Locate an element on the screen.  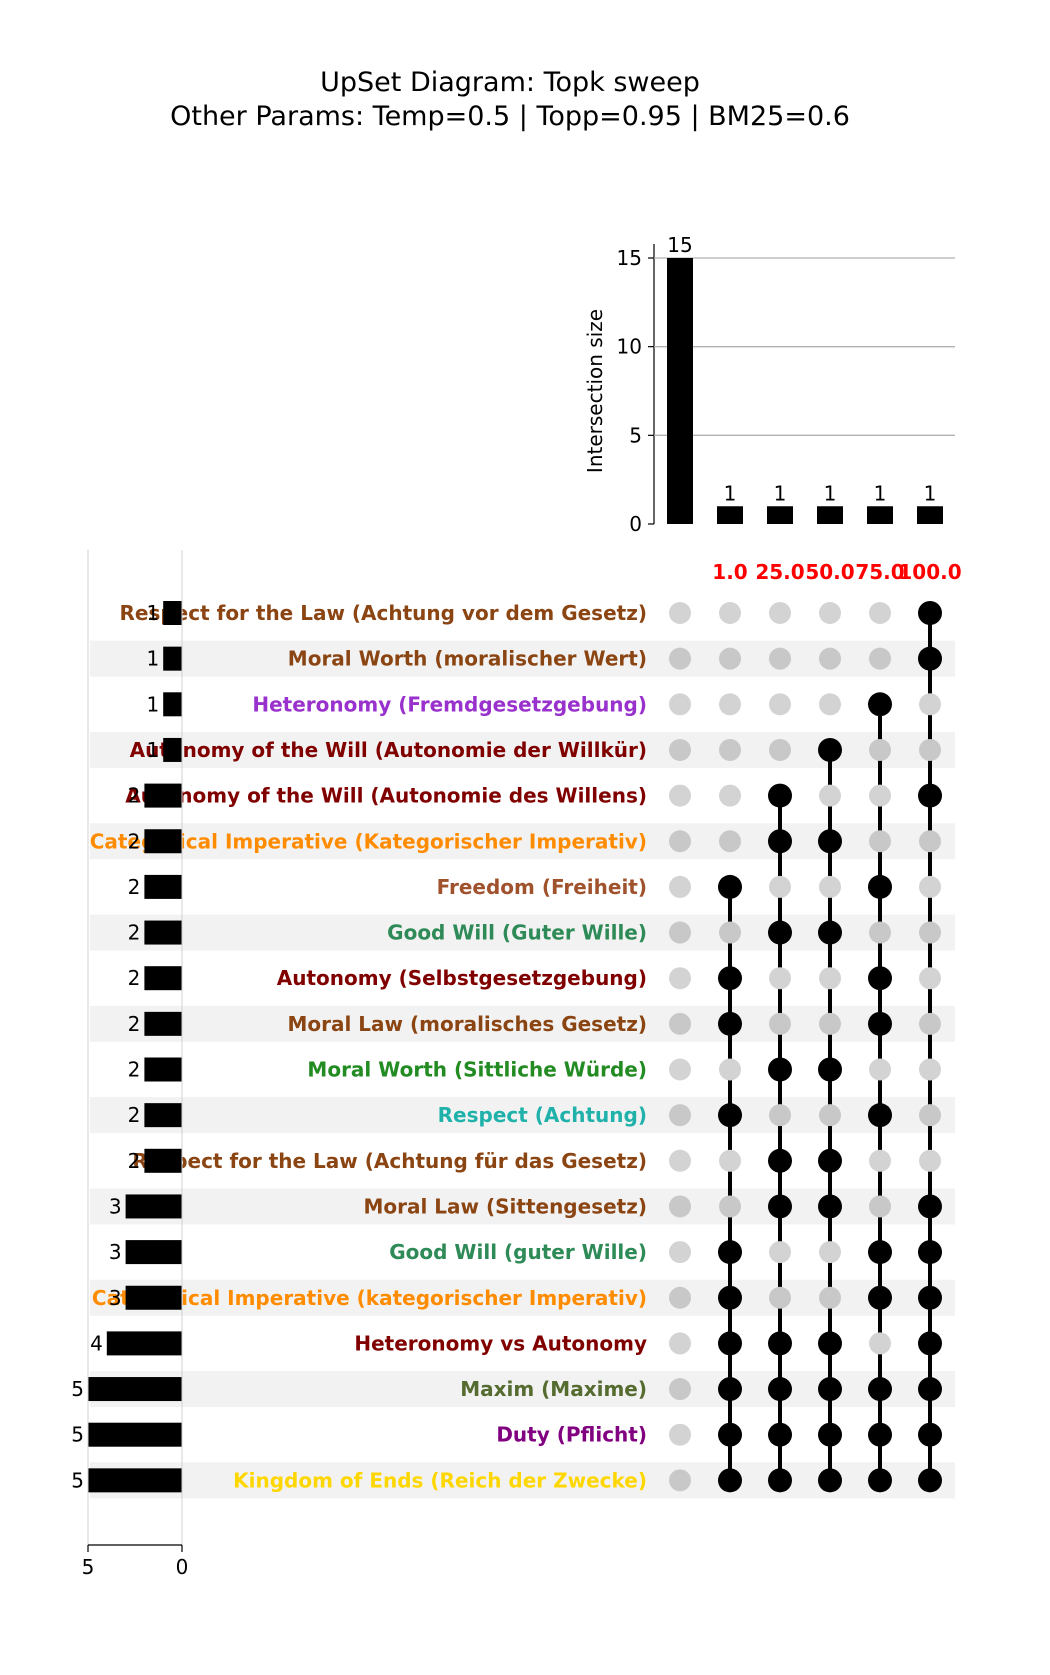
set-label: Respect (Achtung) is located at coordinates (542, 1115).